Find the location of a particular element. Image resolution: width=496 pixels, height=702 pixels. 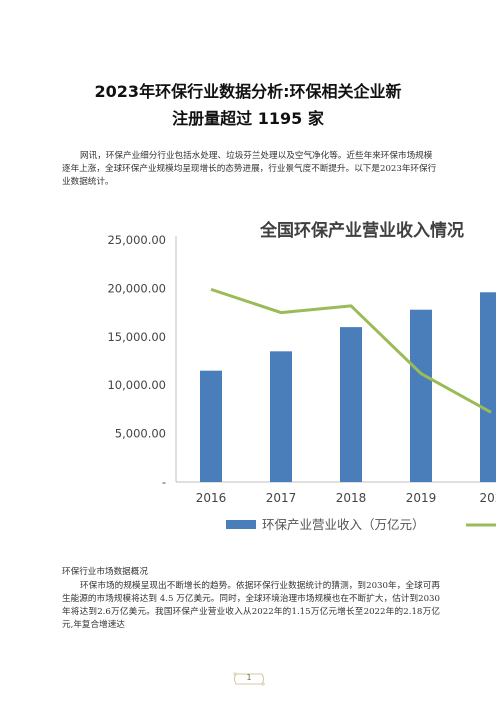

x-tick-label: 202 is located at coordinates (488, 498).